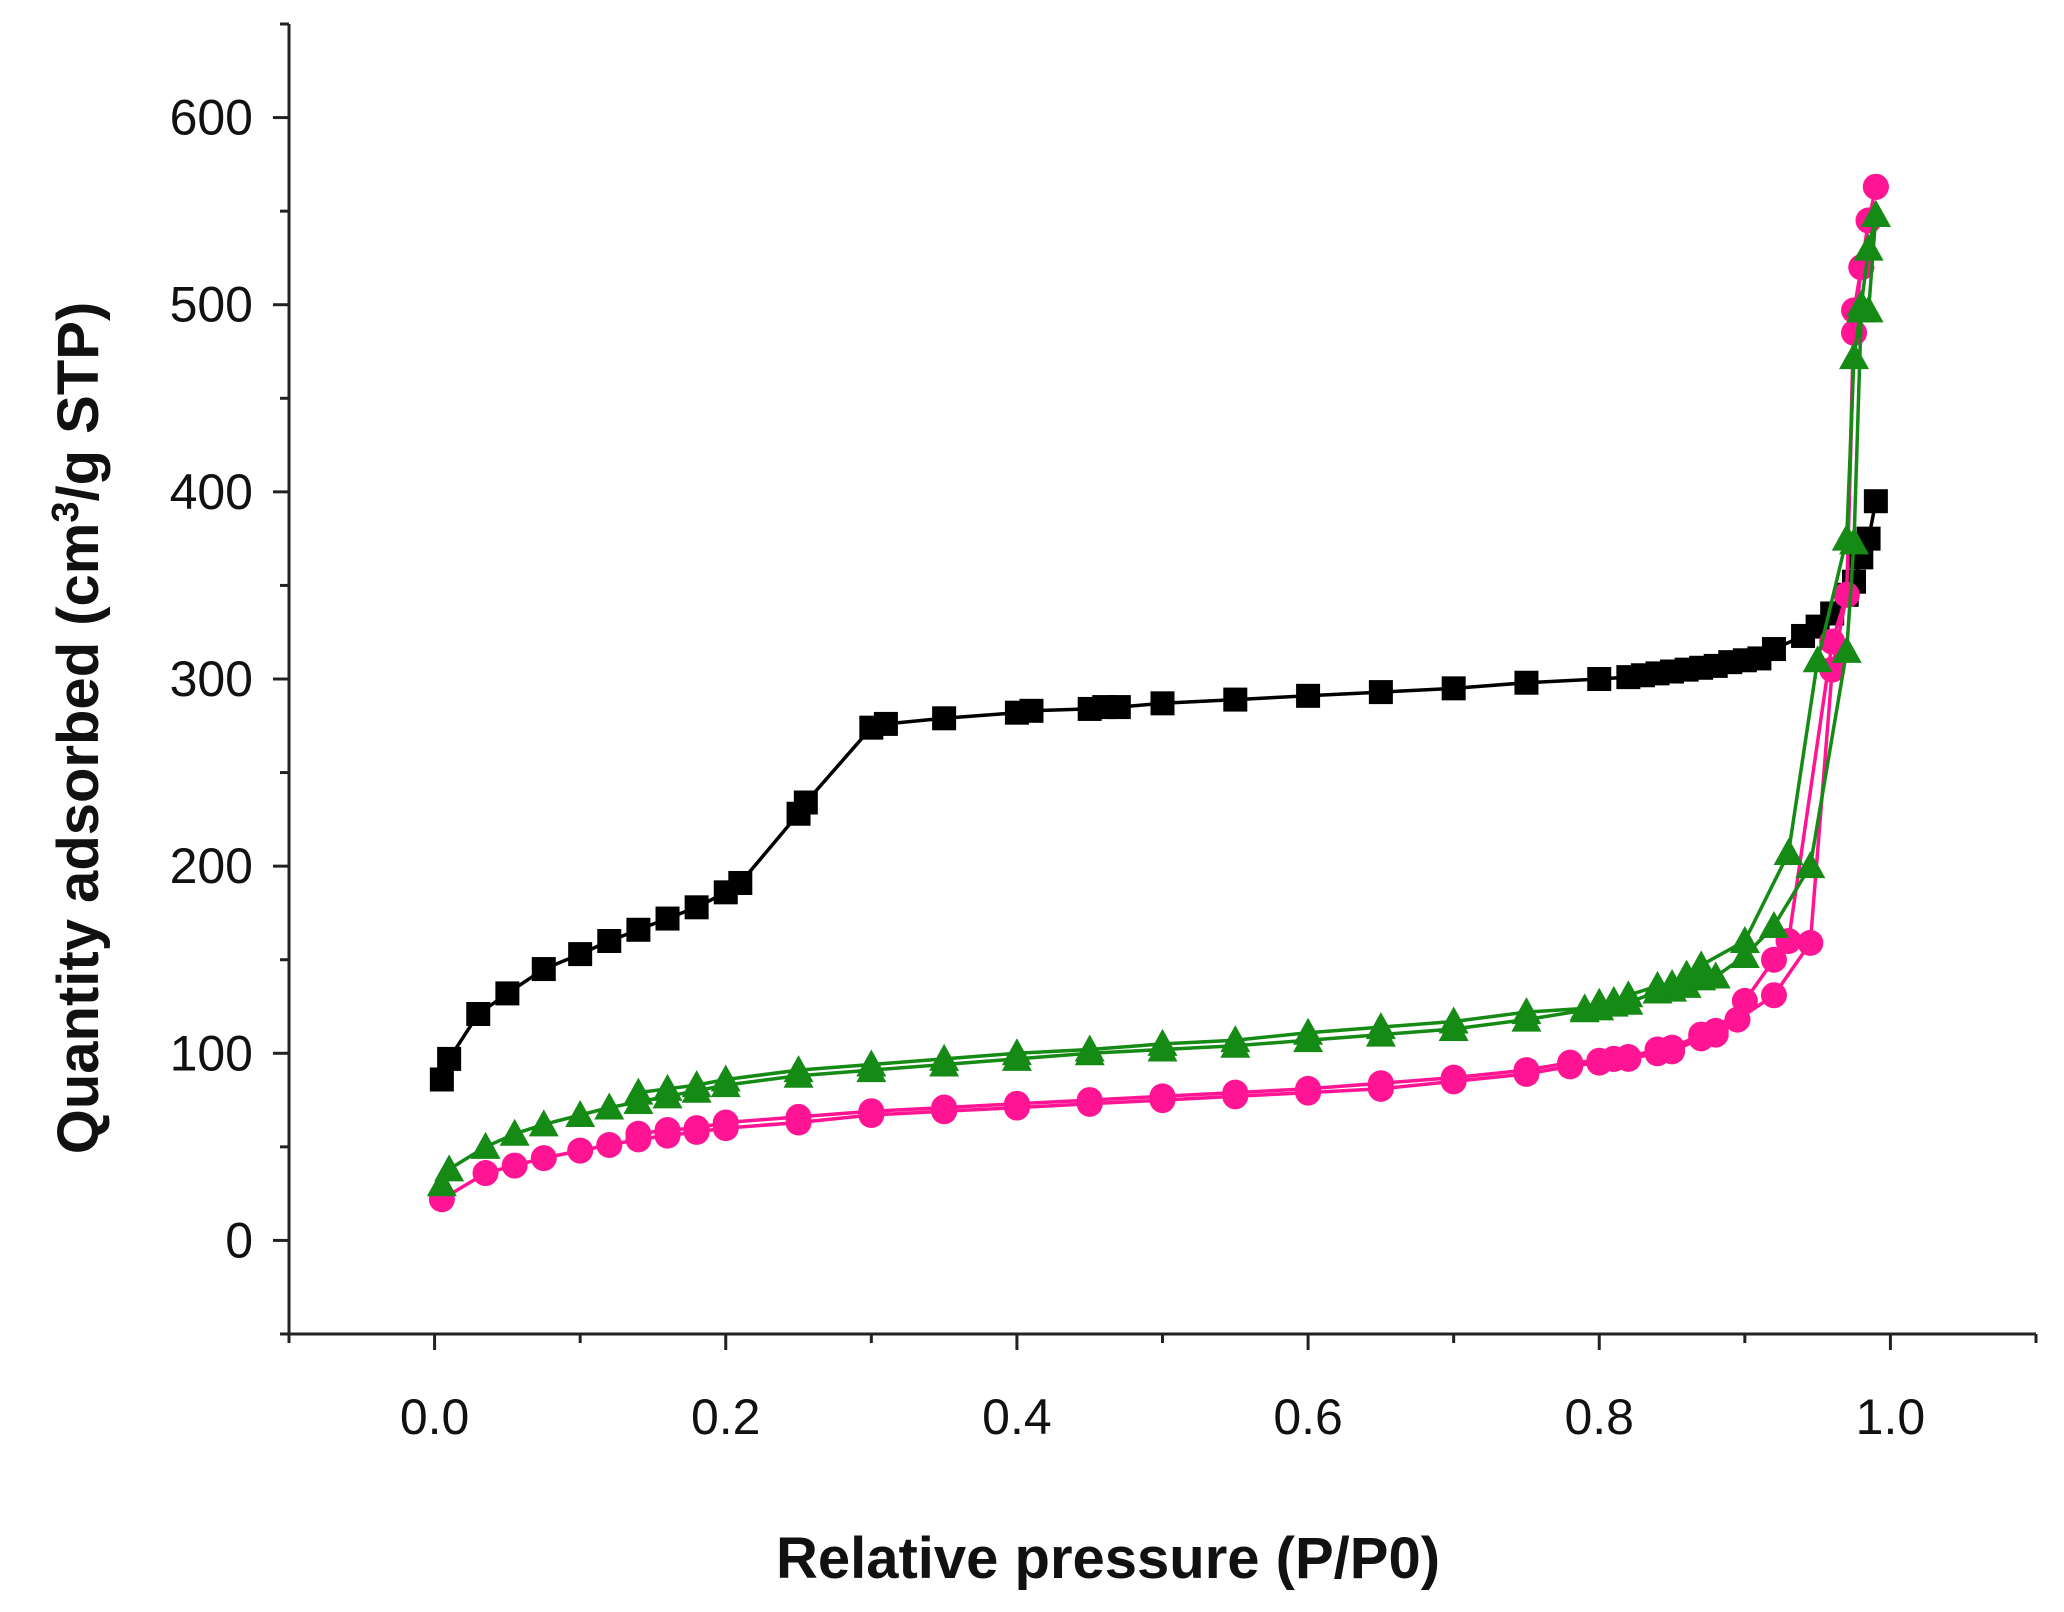 The image size is (2064, 1612). Describe the element at coordinates (435, 1417) in the screenshot. I see `x-tick-label: 0.0` at that location.